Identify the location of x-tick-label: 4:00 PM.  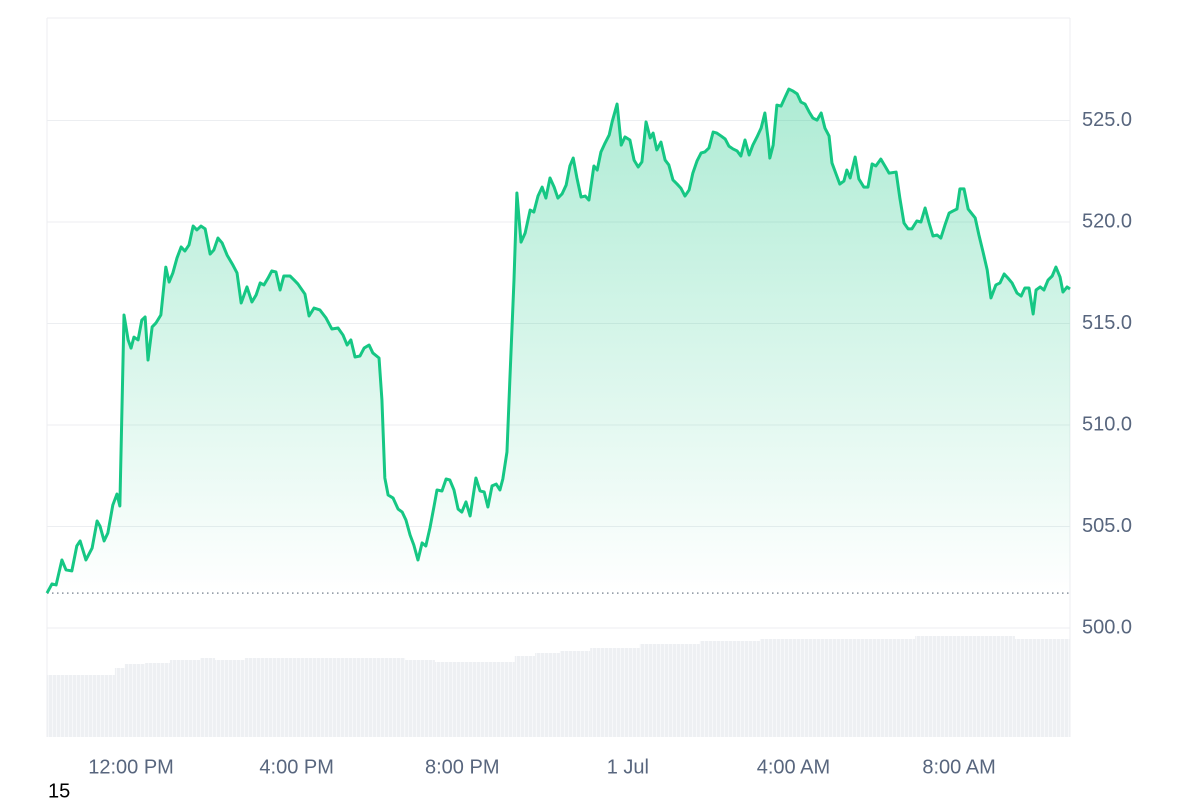
(296, 767).